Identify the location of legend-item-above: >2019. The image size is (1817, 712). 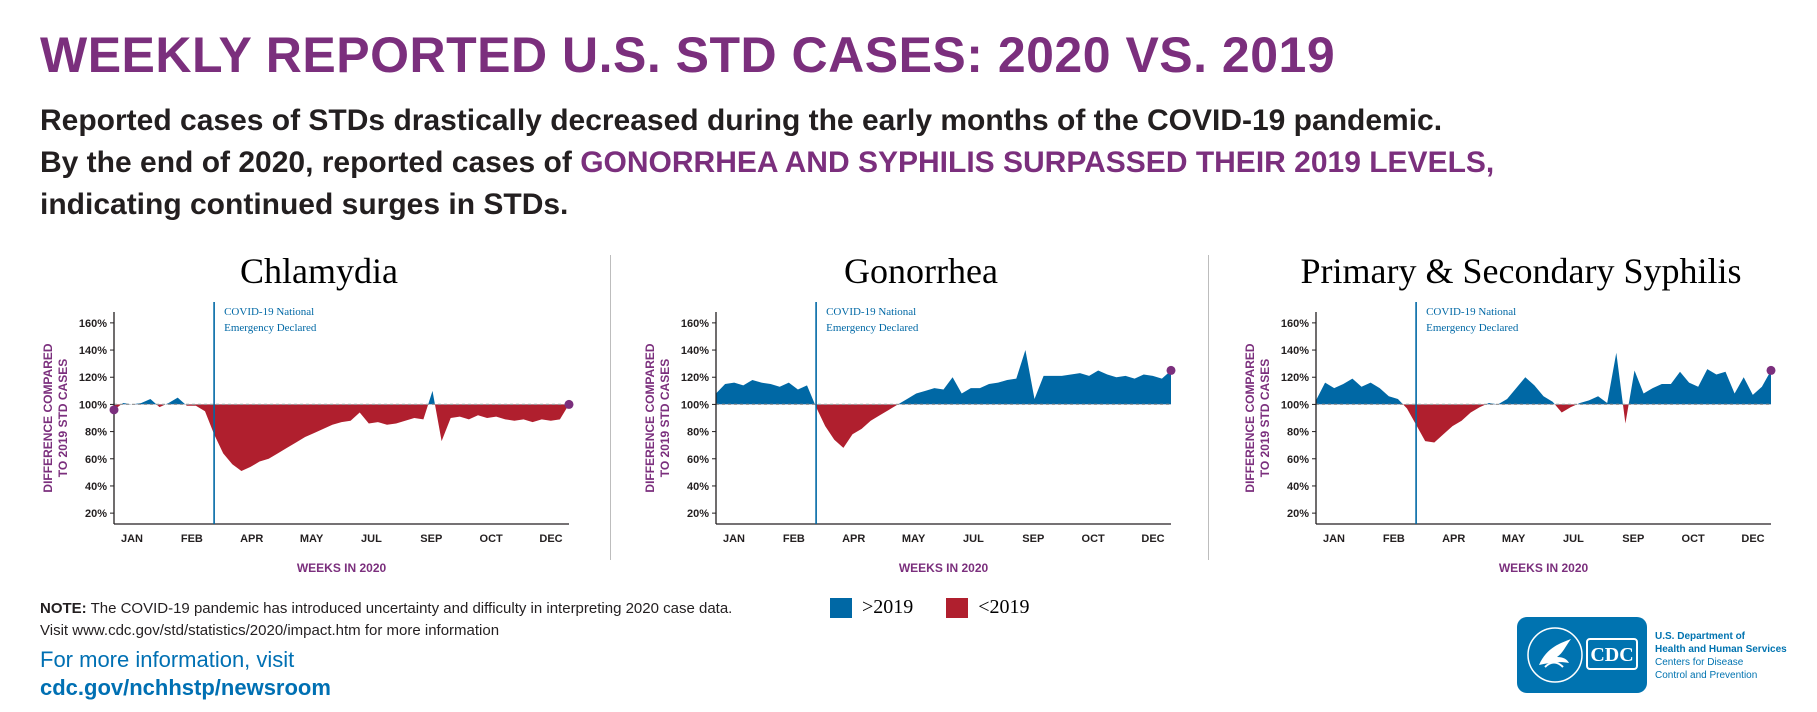
(871, 607).